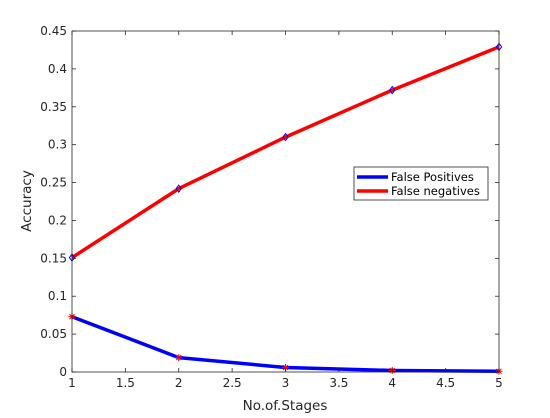  What do you see at coordinates (53, 258) in the screenshot?
I see `y-tick-label: 0.15` at bounding box center [53, 258].